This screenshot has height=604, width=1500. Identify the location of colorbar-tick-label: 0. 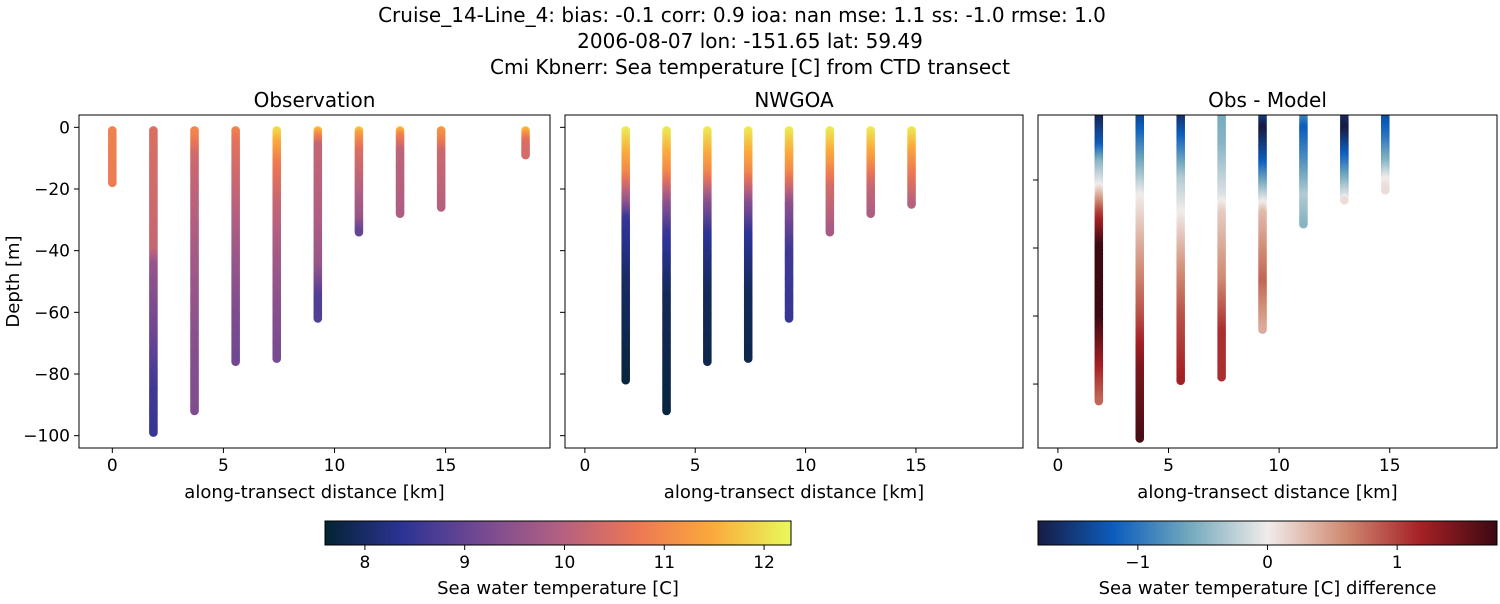
(1267, 563).